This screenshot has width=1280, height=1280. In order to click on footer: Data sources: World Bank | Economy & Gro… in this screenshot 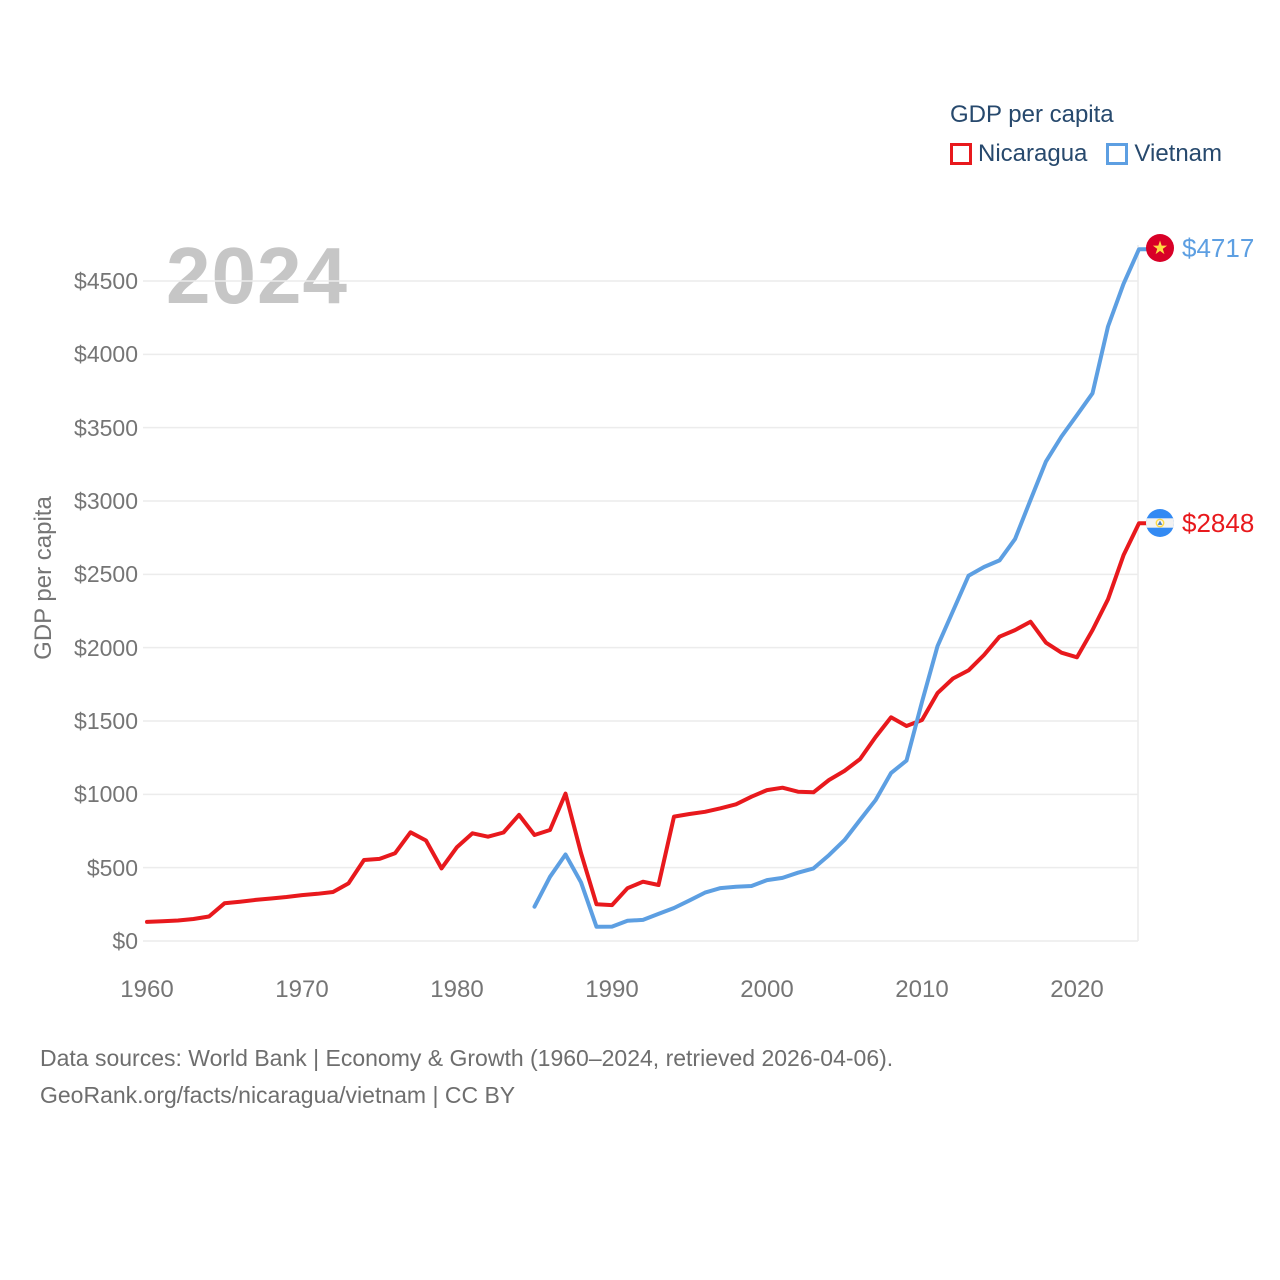, I will do `click(466, 1077)`.